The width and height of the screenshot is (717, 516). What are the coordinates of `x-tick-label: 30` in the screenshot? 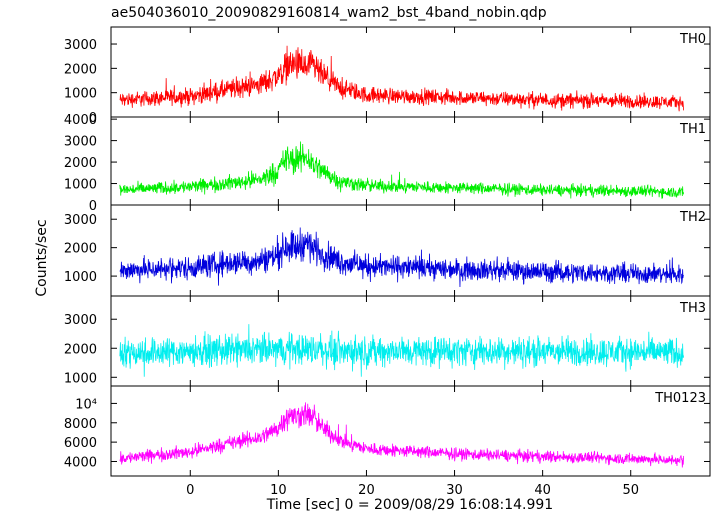 It's located at (454, 490).